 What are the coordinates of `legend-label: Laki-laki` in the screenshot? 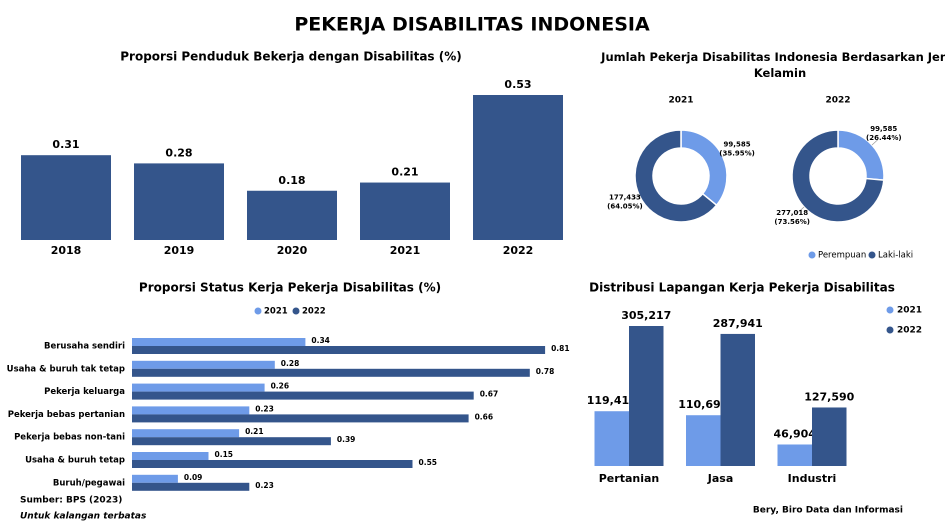 It's located at (895, 256).